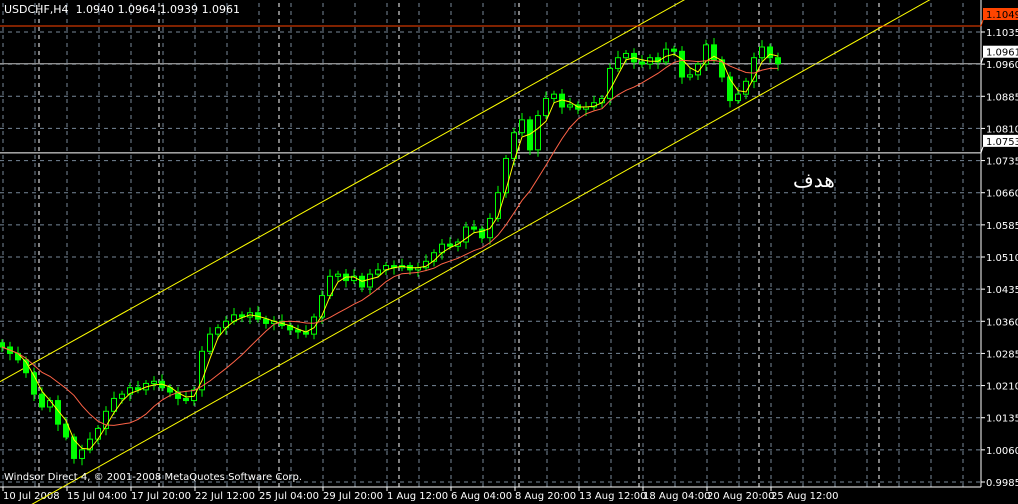 The height and width of the screenshot is (504, 1018). I want to click on bid-price-label-bg, so click(1000, 51).